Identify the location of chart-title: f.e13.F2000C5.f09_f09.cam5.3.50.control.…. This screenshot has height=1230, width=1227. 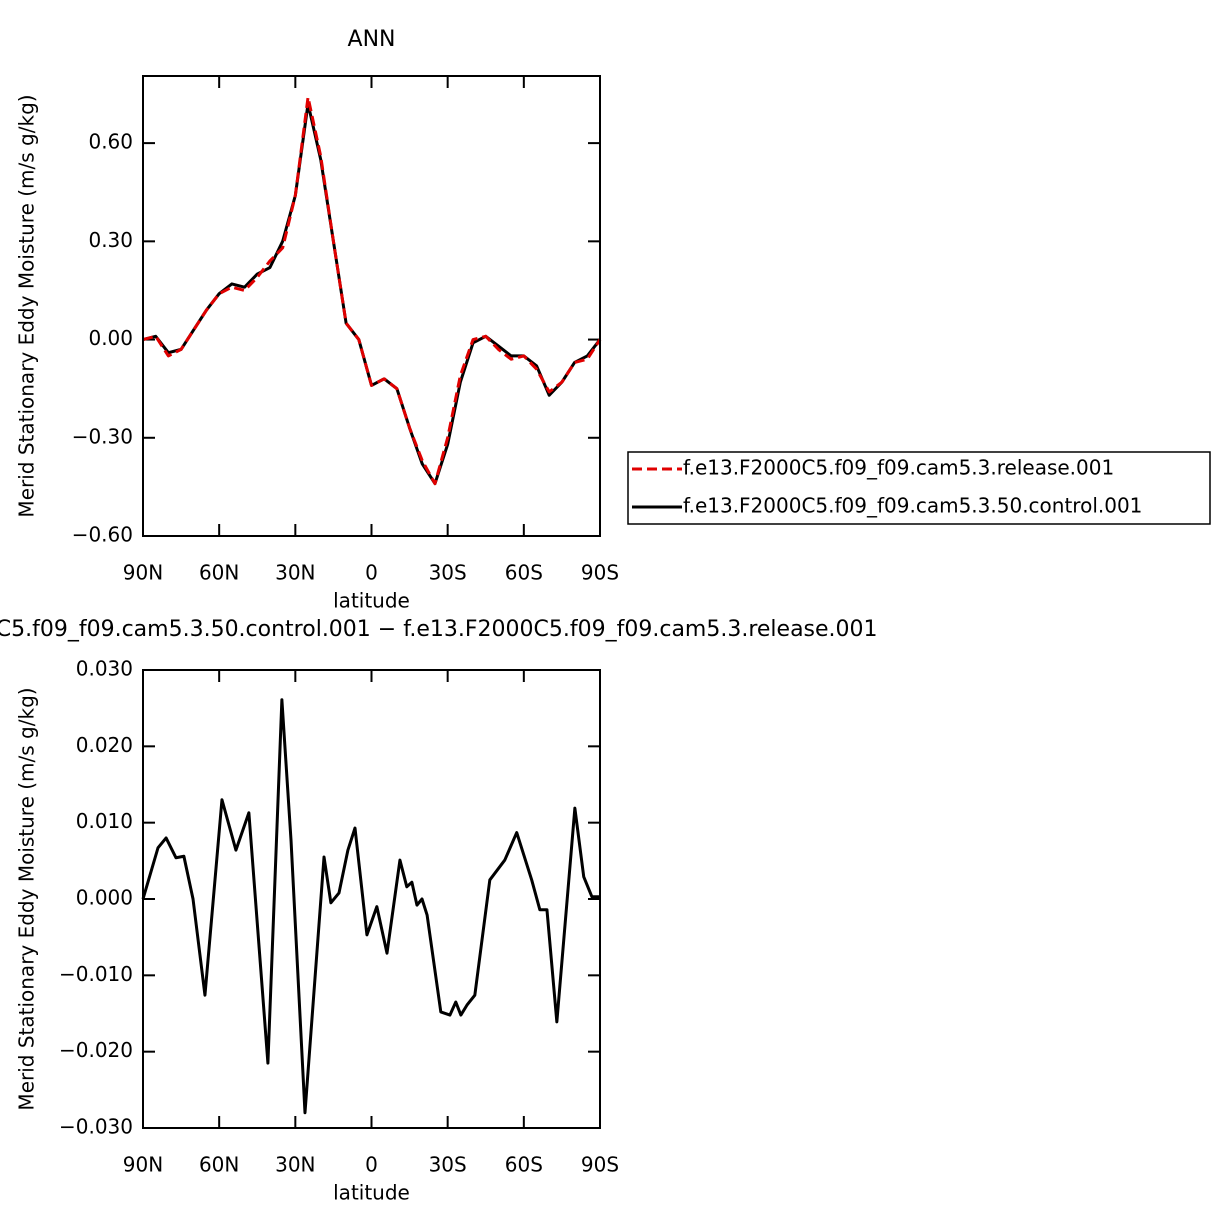
(439, 629).